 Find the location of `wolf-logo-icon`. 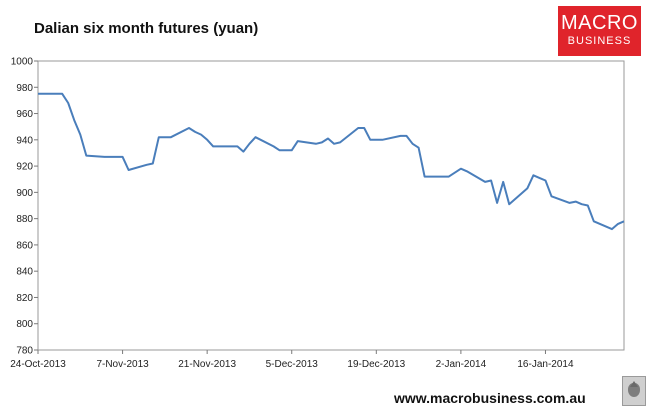

wolf-logo-icon is located at coordinates (634, 391).